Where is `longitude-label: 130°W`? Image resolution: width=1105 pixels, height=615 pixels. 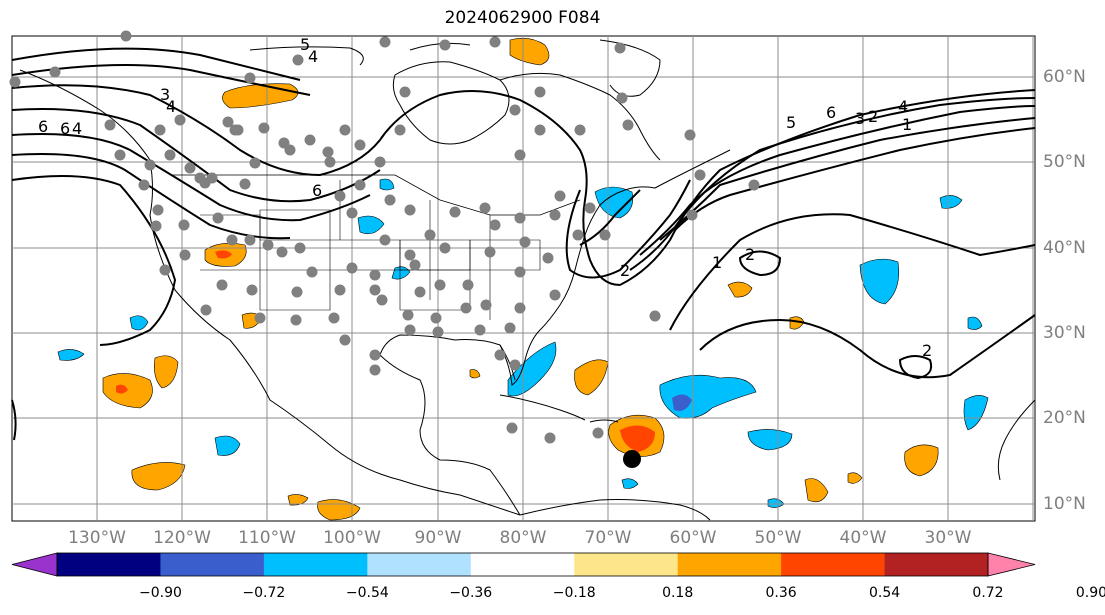
longitude-label: 130°W is located at coordinates (97, 538).